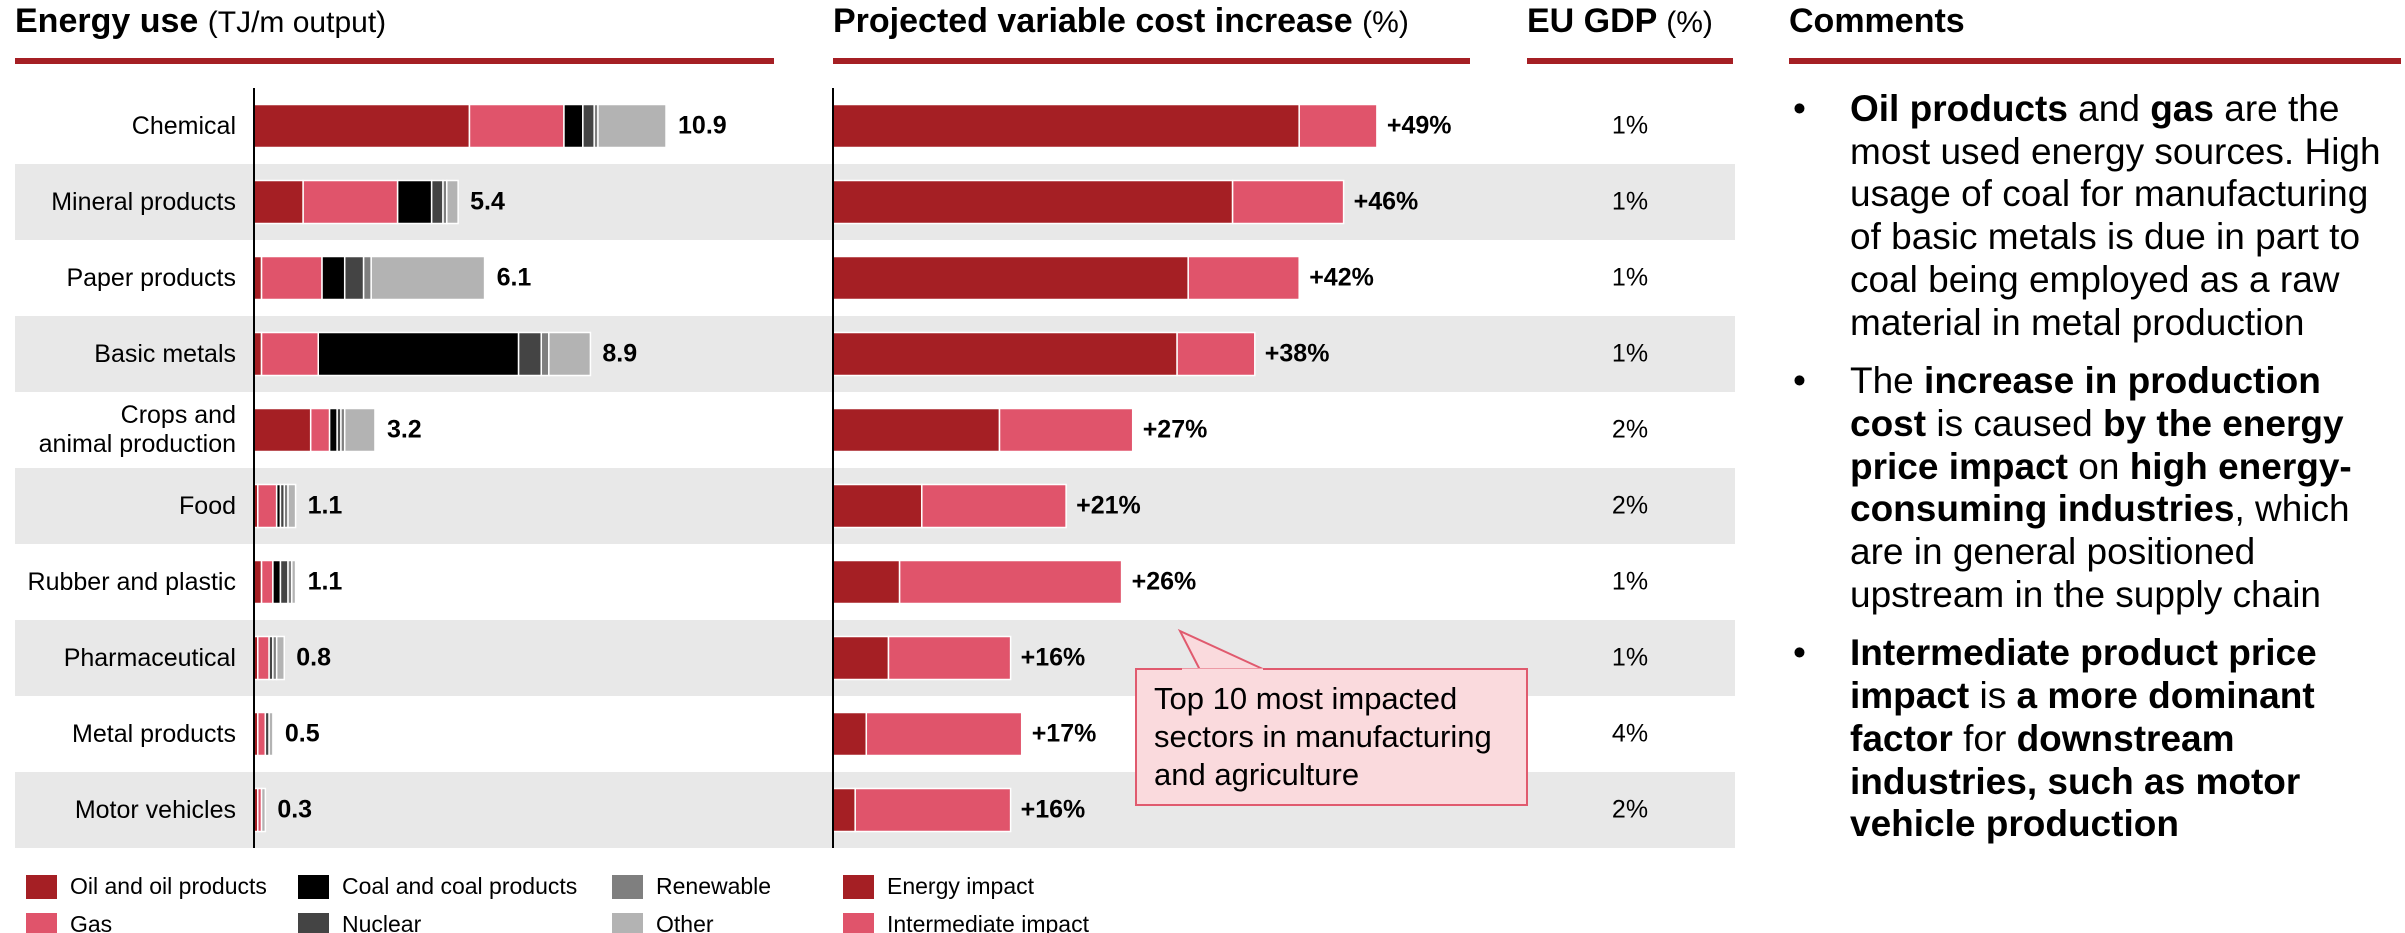 Image resolution: width=2405 pixels, height=933 pixels. Describe the element at coordinates (713, 886) in the screenshot. I see `legend-label: Renewable` at that location.